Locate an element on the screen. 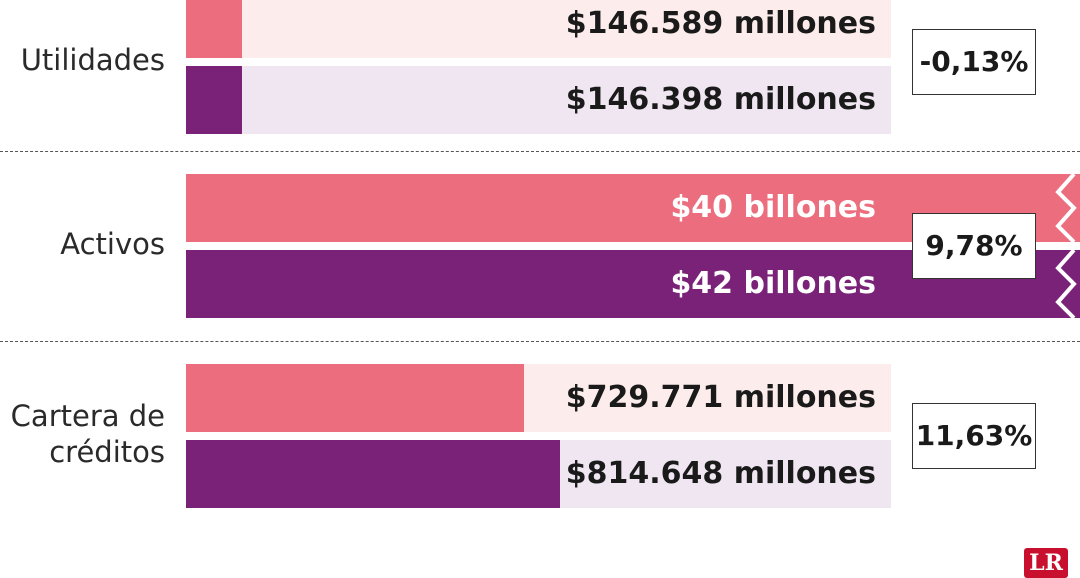  axis-break-icon is located at coordinates (1066, 246).